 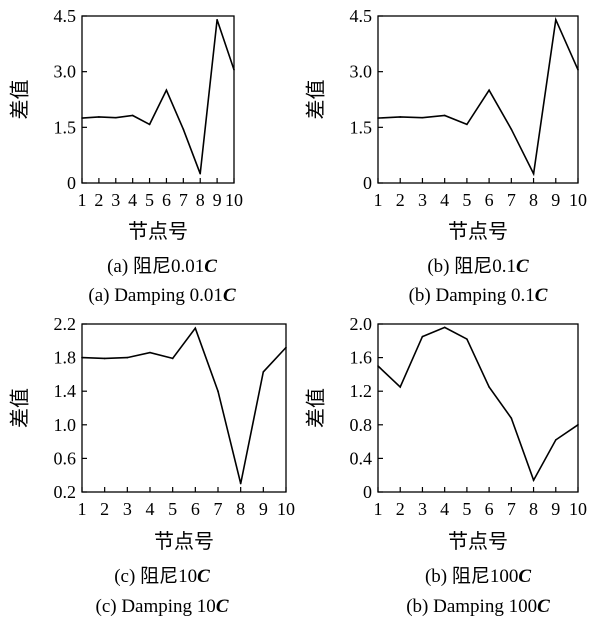 I want to click on y-tick-label: 1.4, so click(x=65, y=391).